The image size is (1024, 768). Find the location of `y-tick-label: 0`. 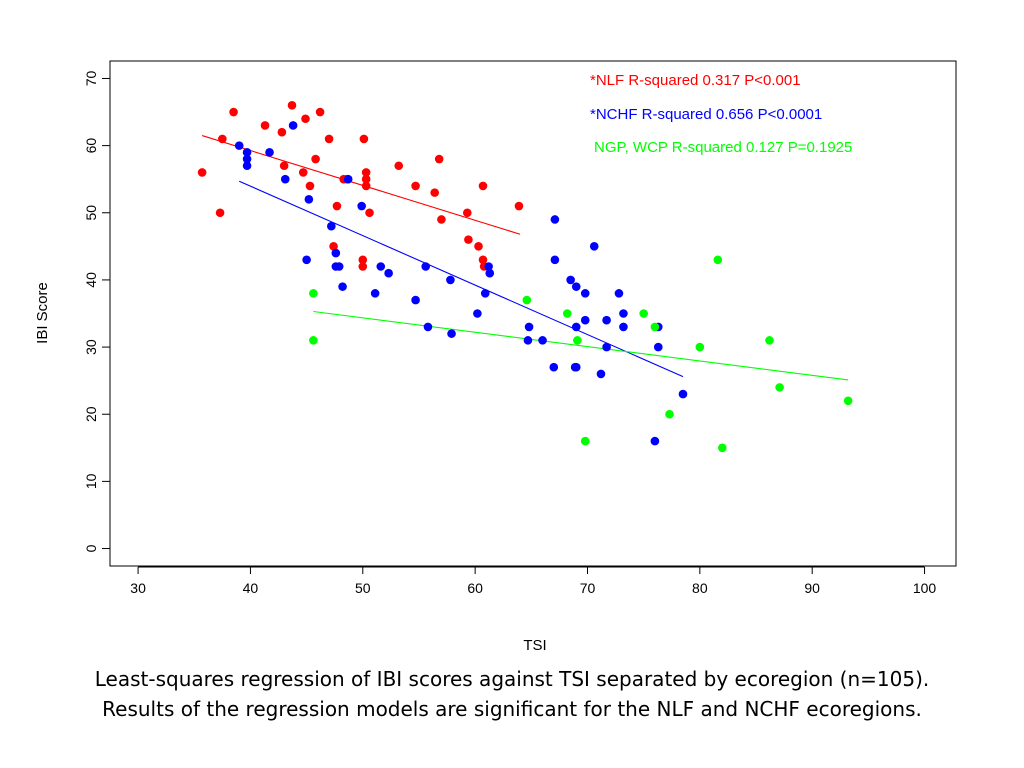

y-tick-label: 0 is located at coordinates (91, 548).